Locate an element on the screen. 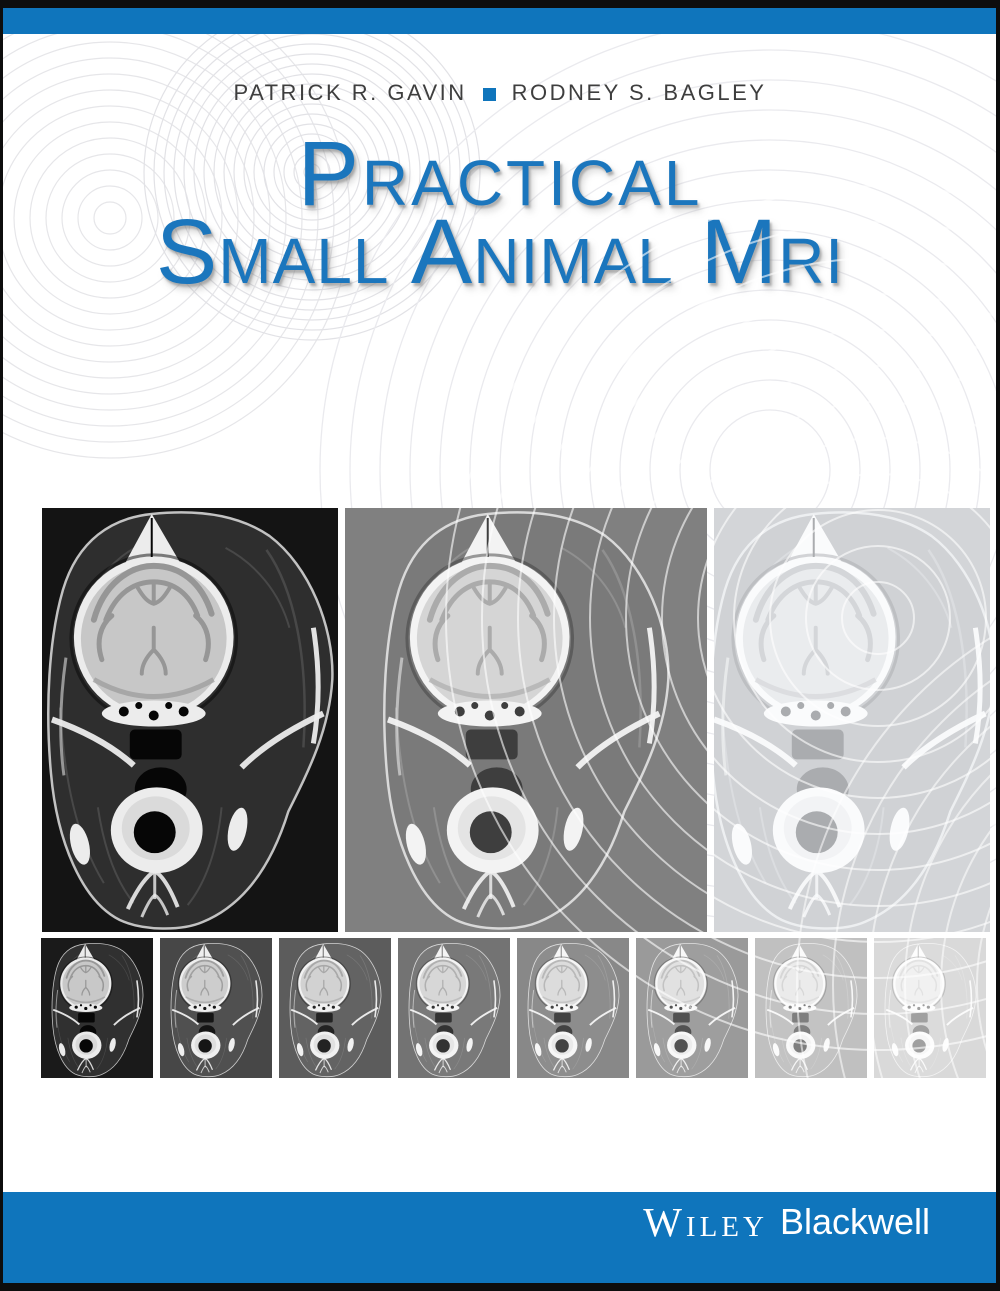 Image resolution: width=1000 pixels, height=1291 pixels. book-title: Practical Small Animal Mri is located at coordinates (500, 215).